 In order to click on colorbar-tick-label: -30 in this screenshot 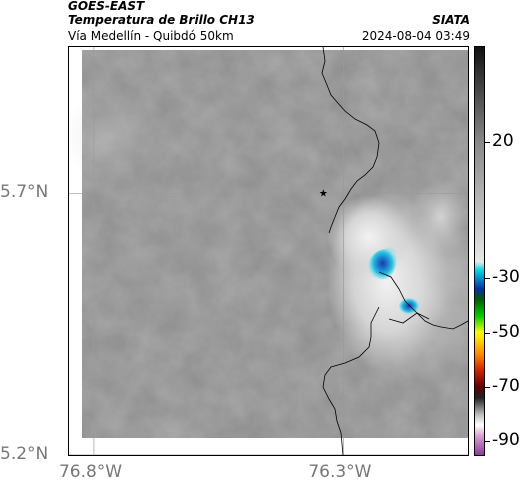, I will do `click(506, 277)`.